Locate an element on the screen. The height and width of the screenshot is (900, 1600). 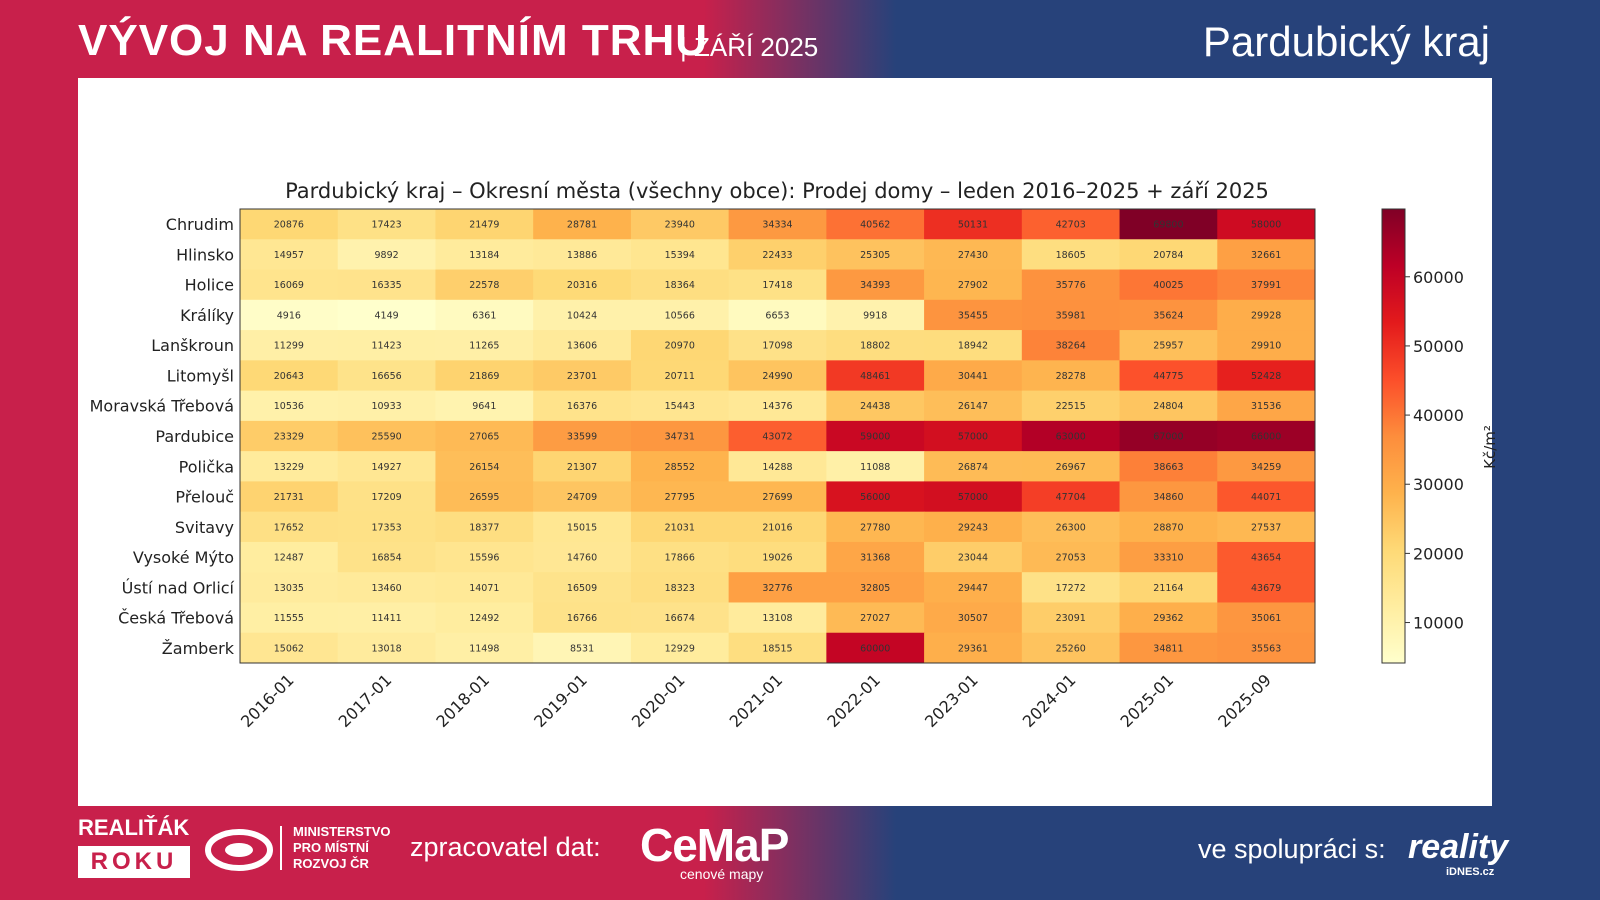
cell-label: 11498 is located at coordinates (484, 648).